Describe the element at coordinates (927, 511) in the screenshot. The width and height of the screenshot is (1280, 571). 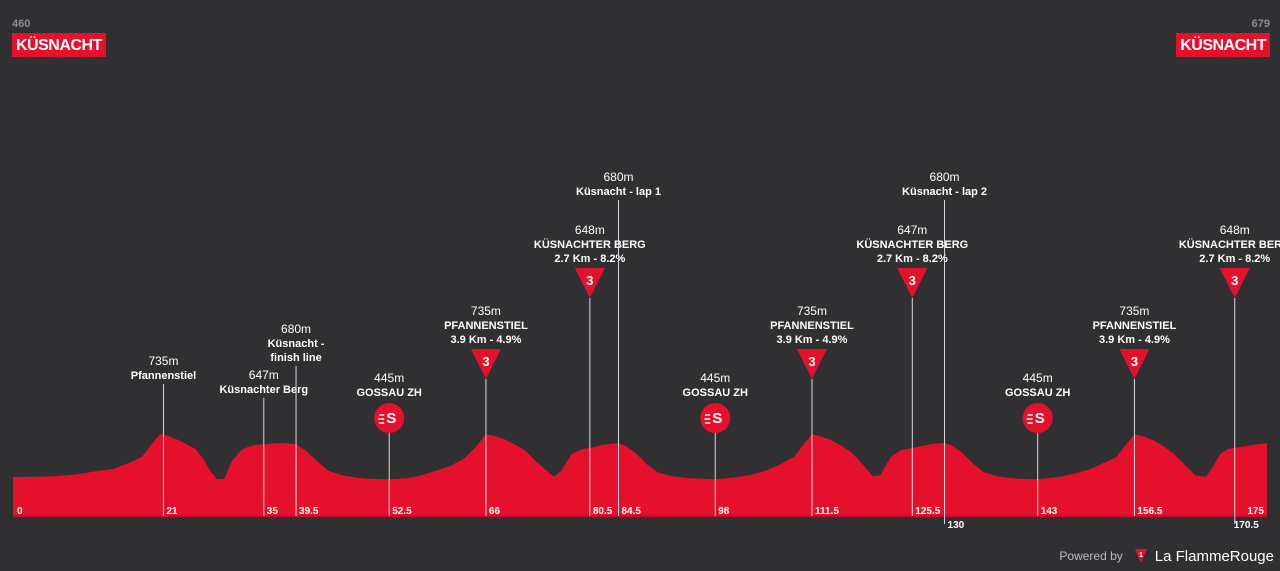
I see `km-tick-label: 125.5` at that location.